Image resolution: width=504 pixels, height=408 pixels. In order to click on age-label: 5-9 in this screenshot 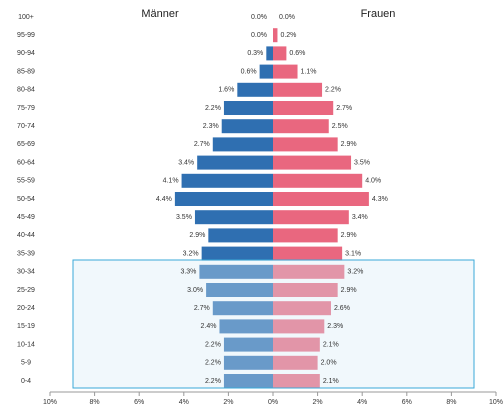, I will do `click(26, 363)`.